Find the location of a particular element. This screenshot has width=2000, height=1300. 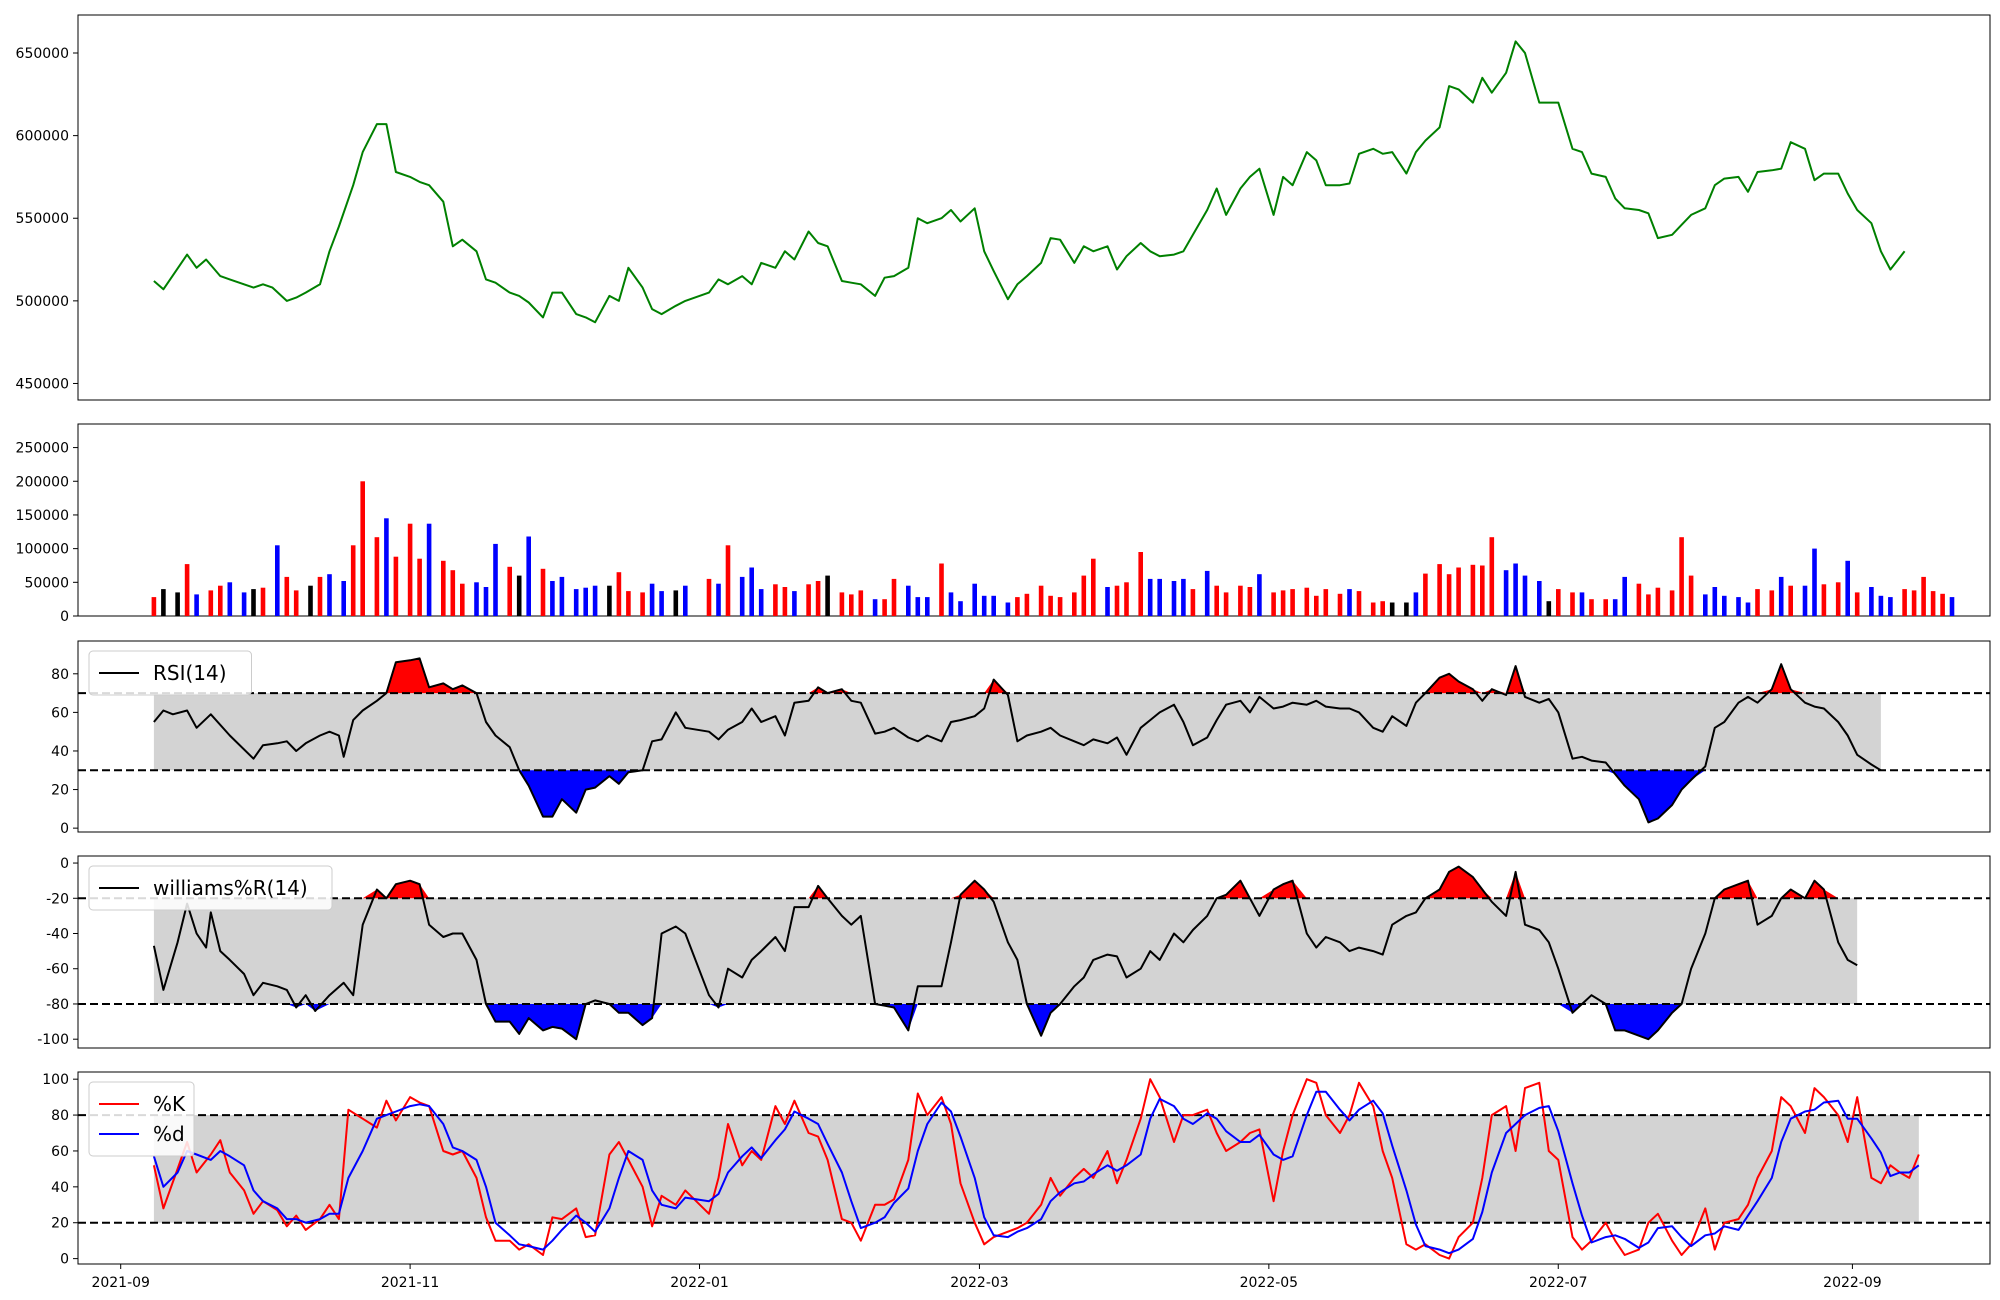

k-line is located at coordinates (1036, 1169).